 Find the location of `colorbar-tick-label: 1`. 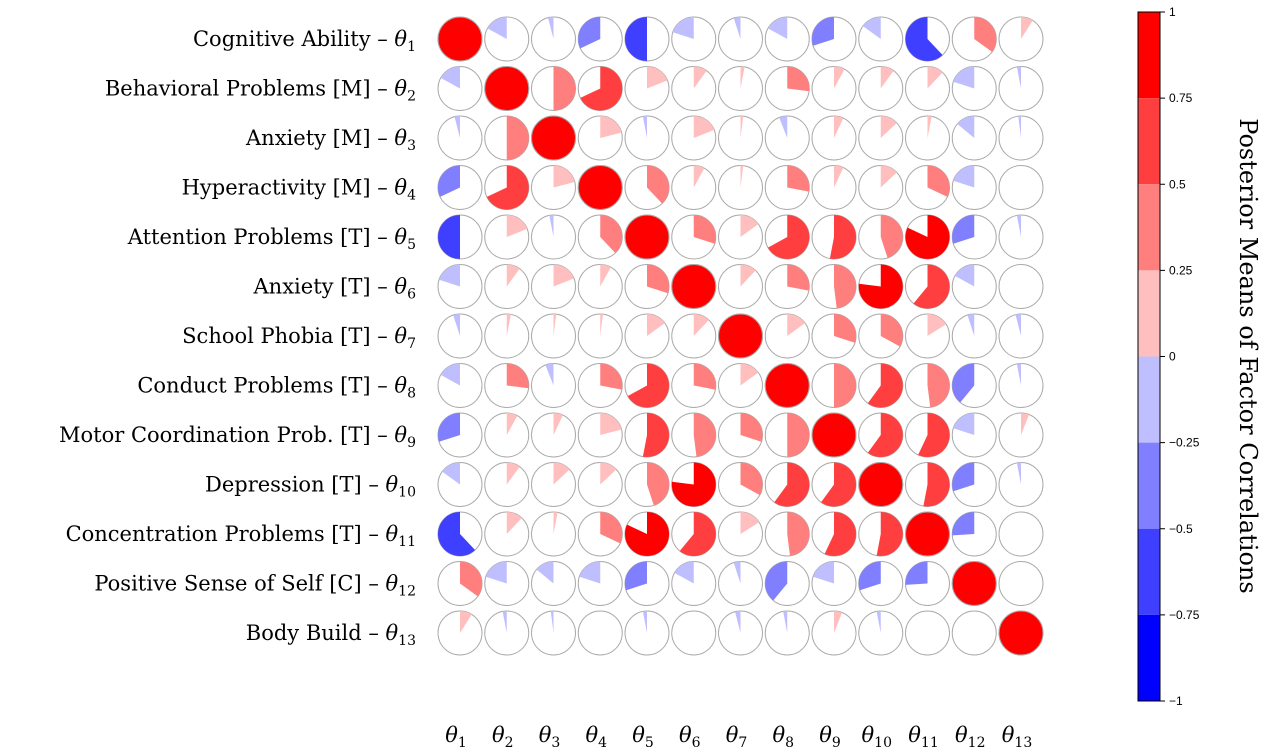

colorbar-tick-label: 1 is located at coordinates (1172, 12).